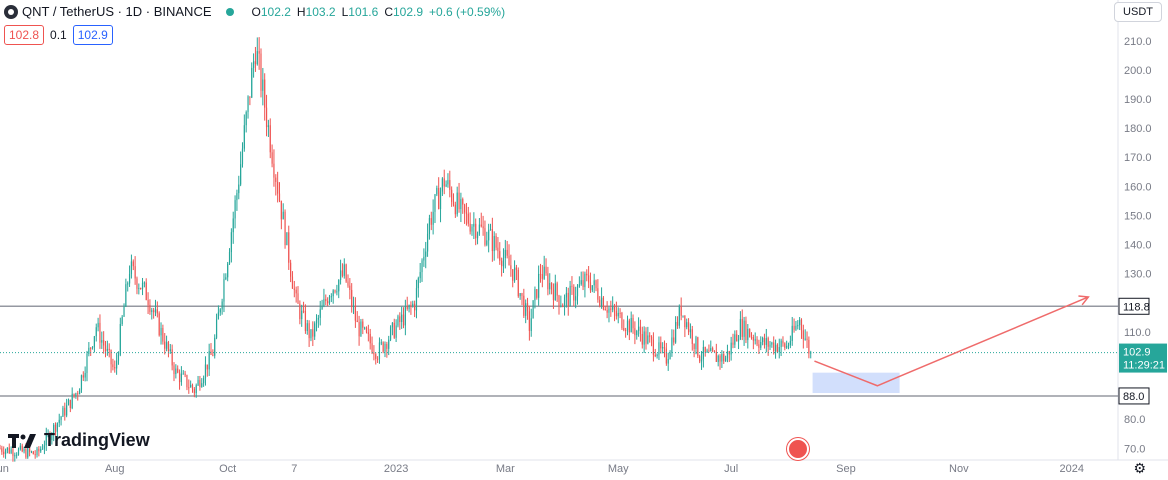 The image size is (1168, 480). What do you see at coordinates (117, 11) in the screenshot?
I see `symbol-title: QNT / TetherUS · 1D · BINANCE` at bounding box center [117, 11].